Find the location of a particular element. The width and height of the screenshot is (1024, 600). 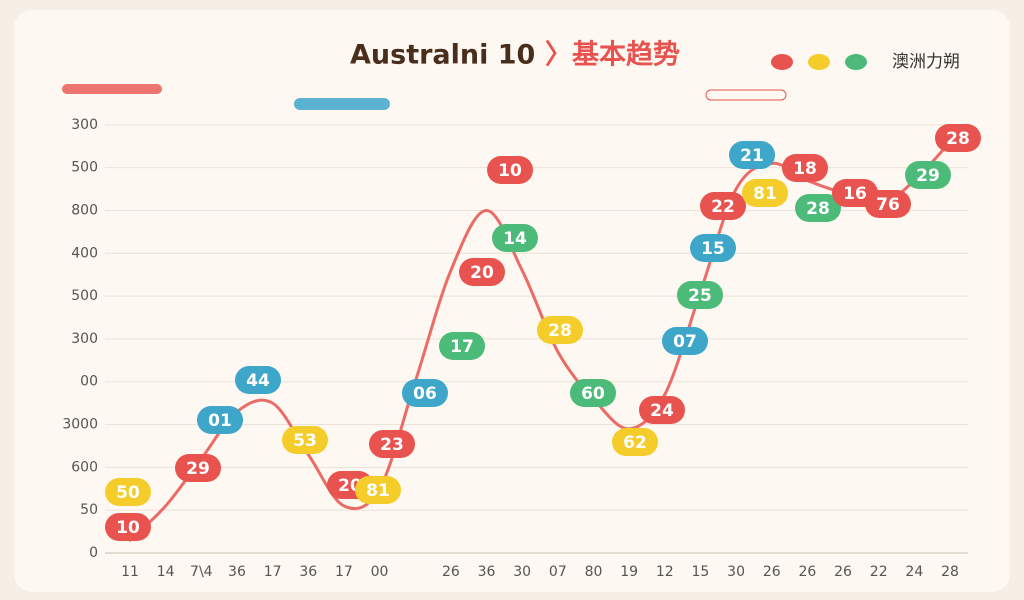

bubble-label: 23 is located at coordinates (392, 445).